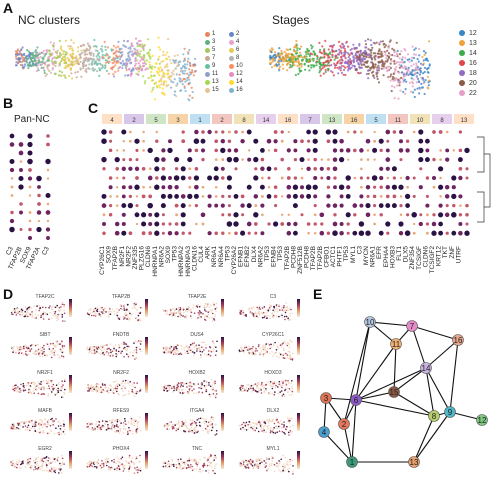 The image size is (499, 488). What do you see at coordinates (482, 420) in the screenshot?
I see `network-node-label: 12` at bounding box center [482, 420].